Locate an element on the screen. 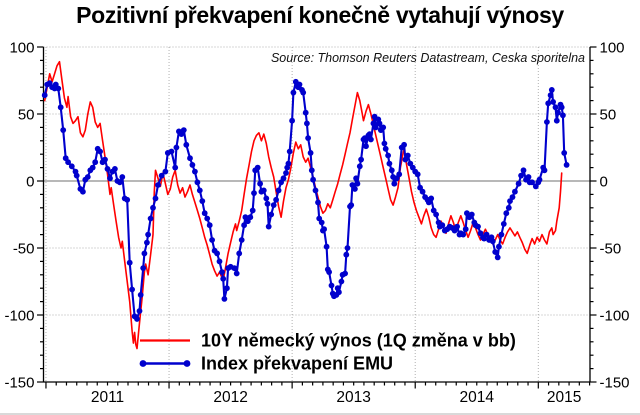  y-tick-label-right: -150 is located at coordinates (615, 383).